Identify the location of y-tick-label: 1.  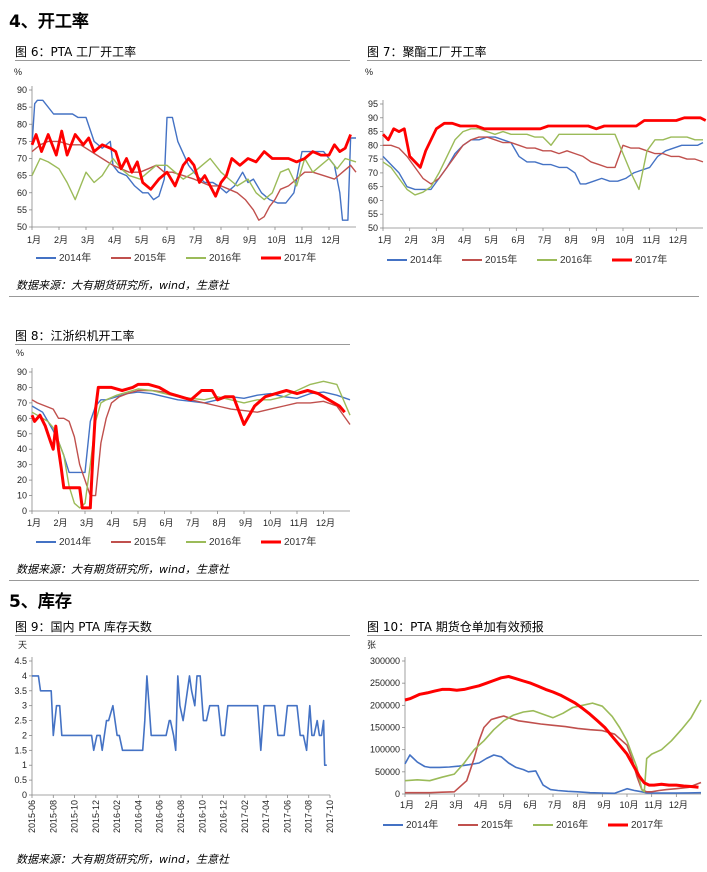
(24, 765).